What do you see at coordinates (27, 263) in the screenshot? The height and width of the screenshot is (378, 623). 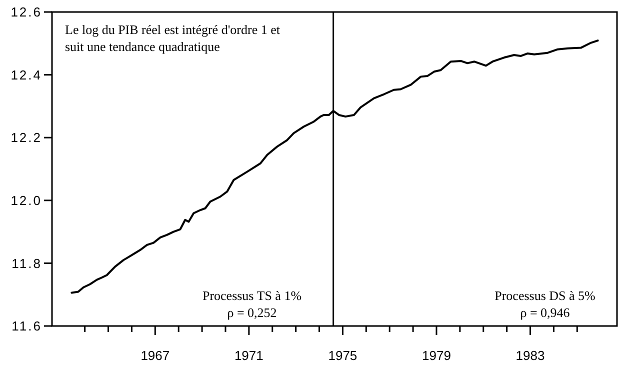 I see `y-tick-label: 11.8` at bounding box center [27, 263].